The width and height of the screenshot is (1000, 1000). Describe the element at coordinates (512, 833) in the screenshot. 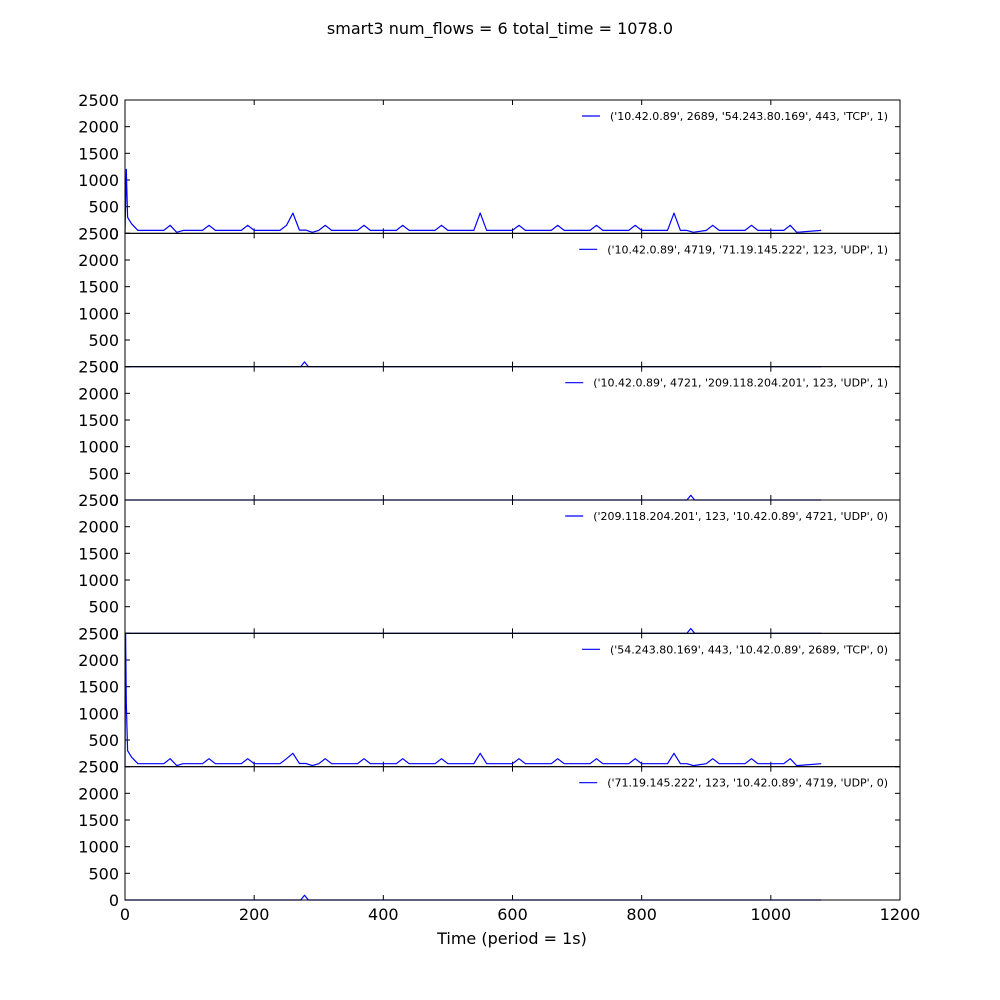

I see `plot-frame` at that location.